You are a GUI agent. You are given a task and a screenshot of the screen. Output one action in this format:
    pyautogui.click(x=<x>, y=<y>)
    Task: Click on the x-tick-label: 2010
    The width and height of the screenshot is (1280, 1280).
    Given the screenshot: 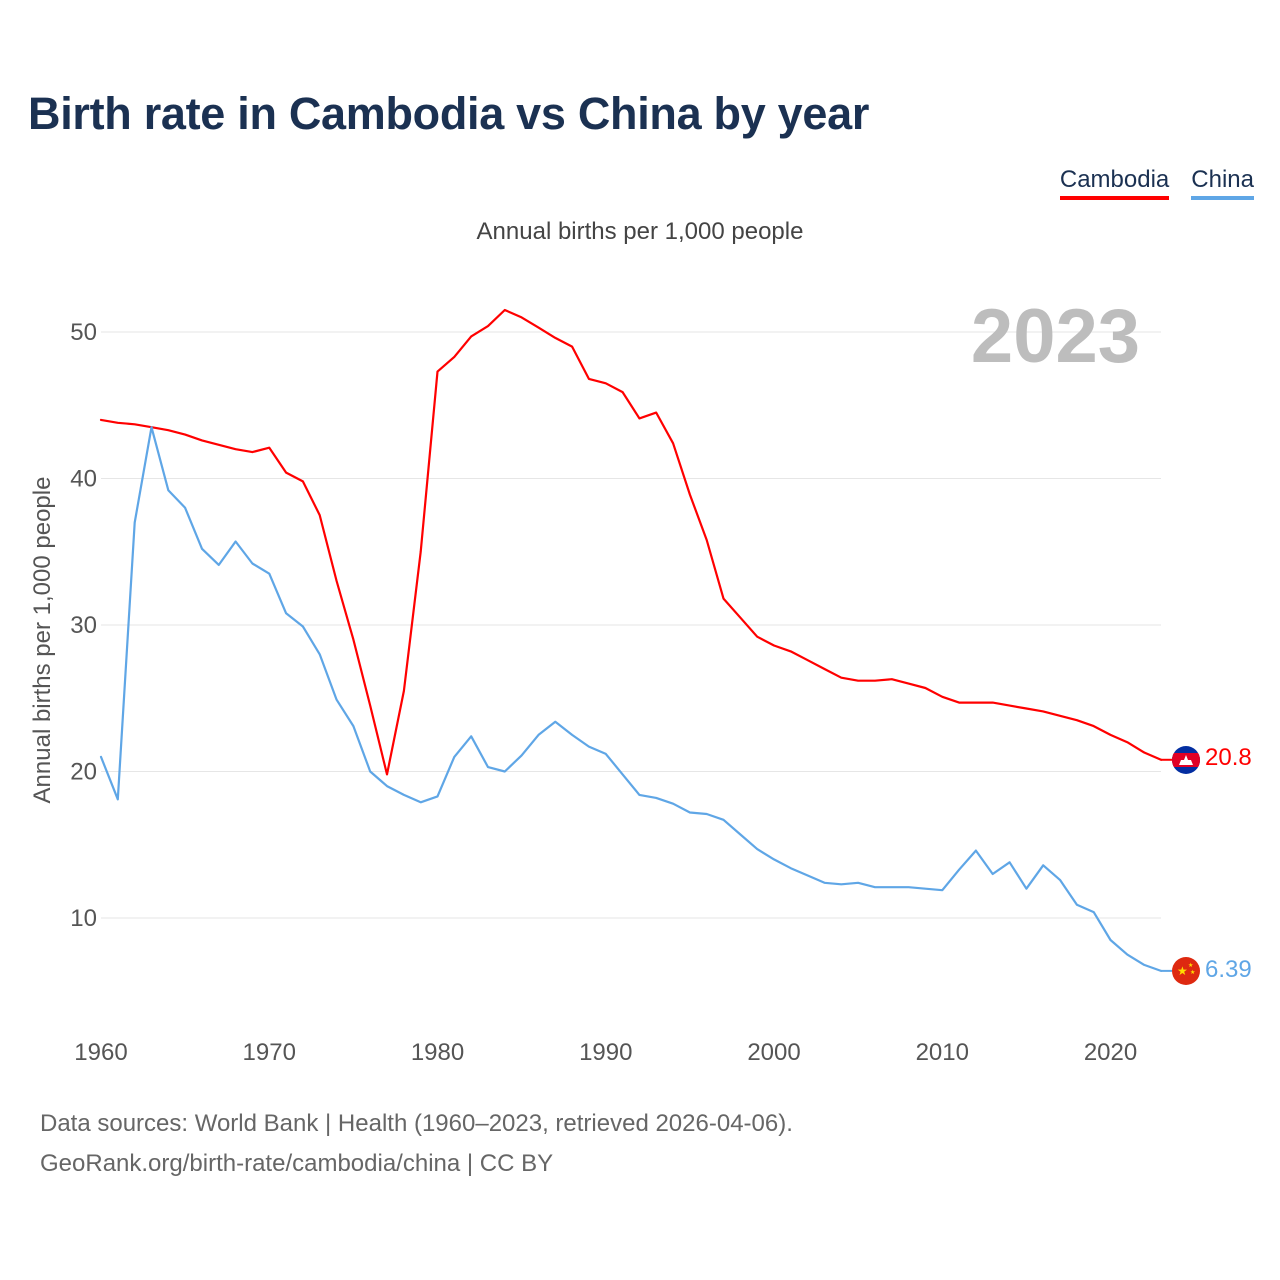 What is the action you would take?
    pyautogui.click(x=942, y=1052)
    